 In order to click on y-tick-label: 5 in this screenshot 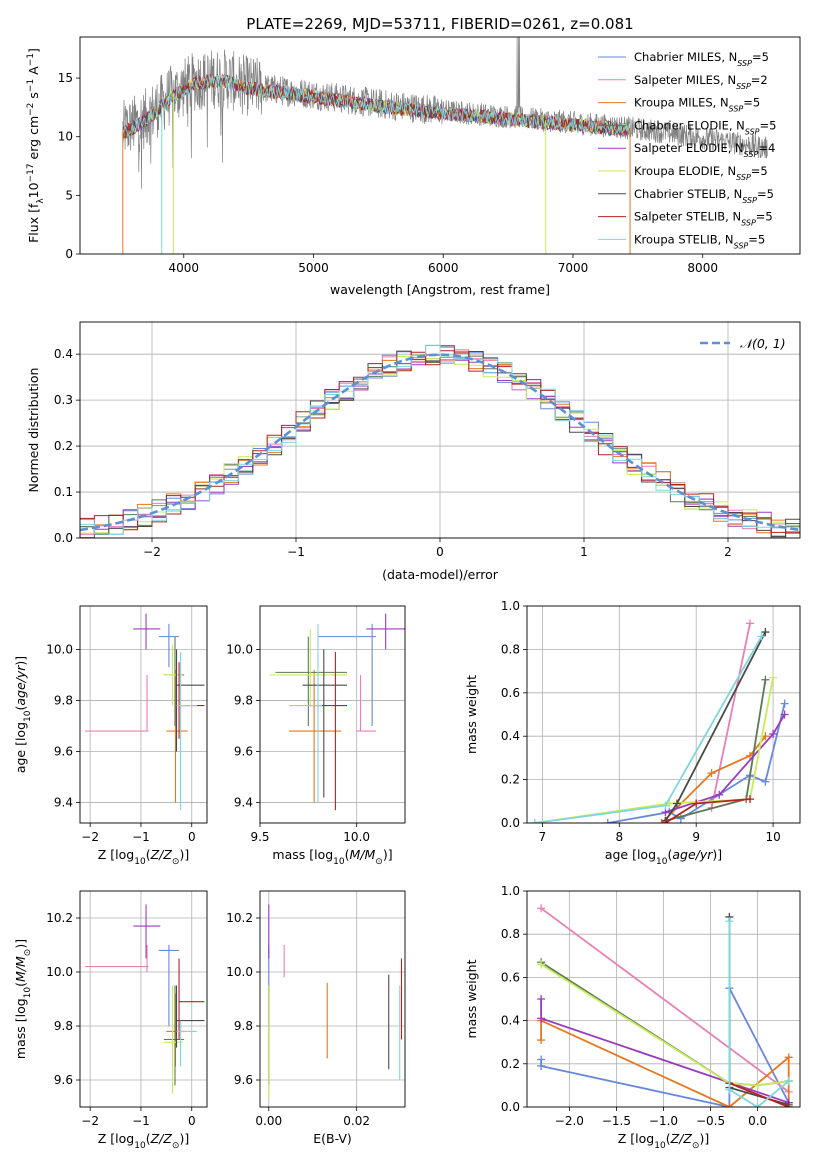, I will do `click(69, 195)`.